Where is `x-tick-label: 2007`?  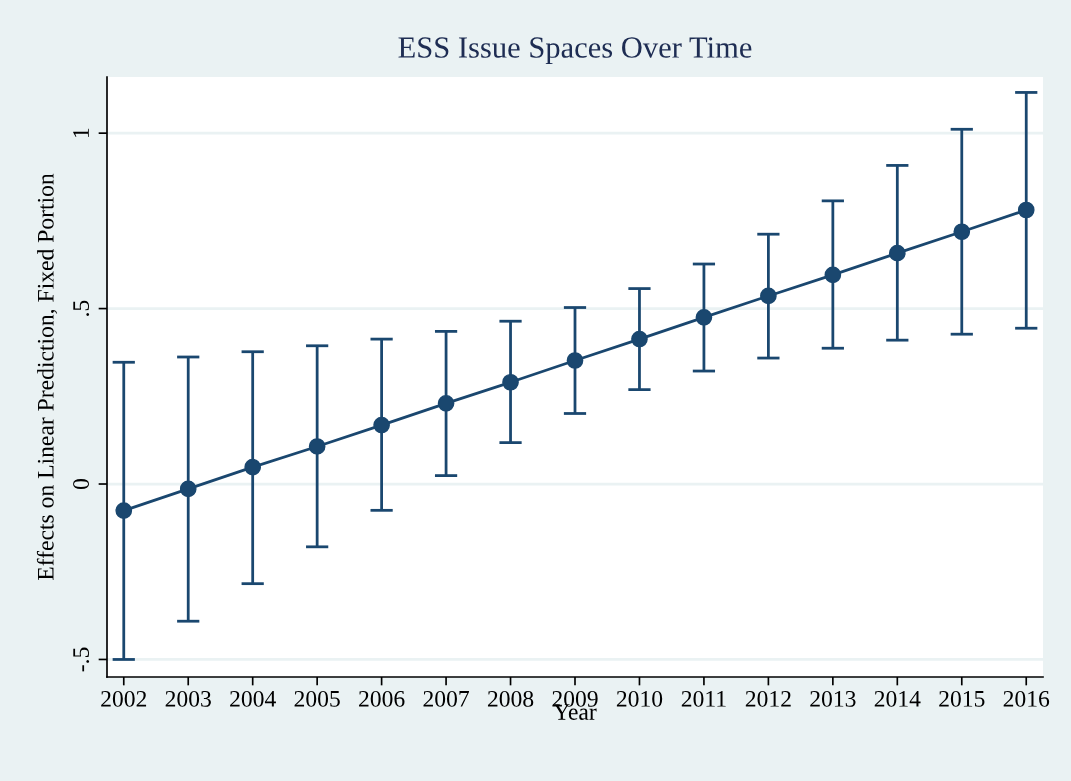 x-tick-label: 2007 is located at coordinates (446, 698).